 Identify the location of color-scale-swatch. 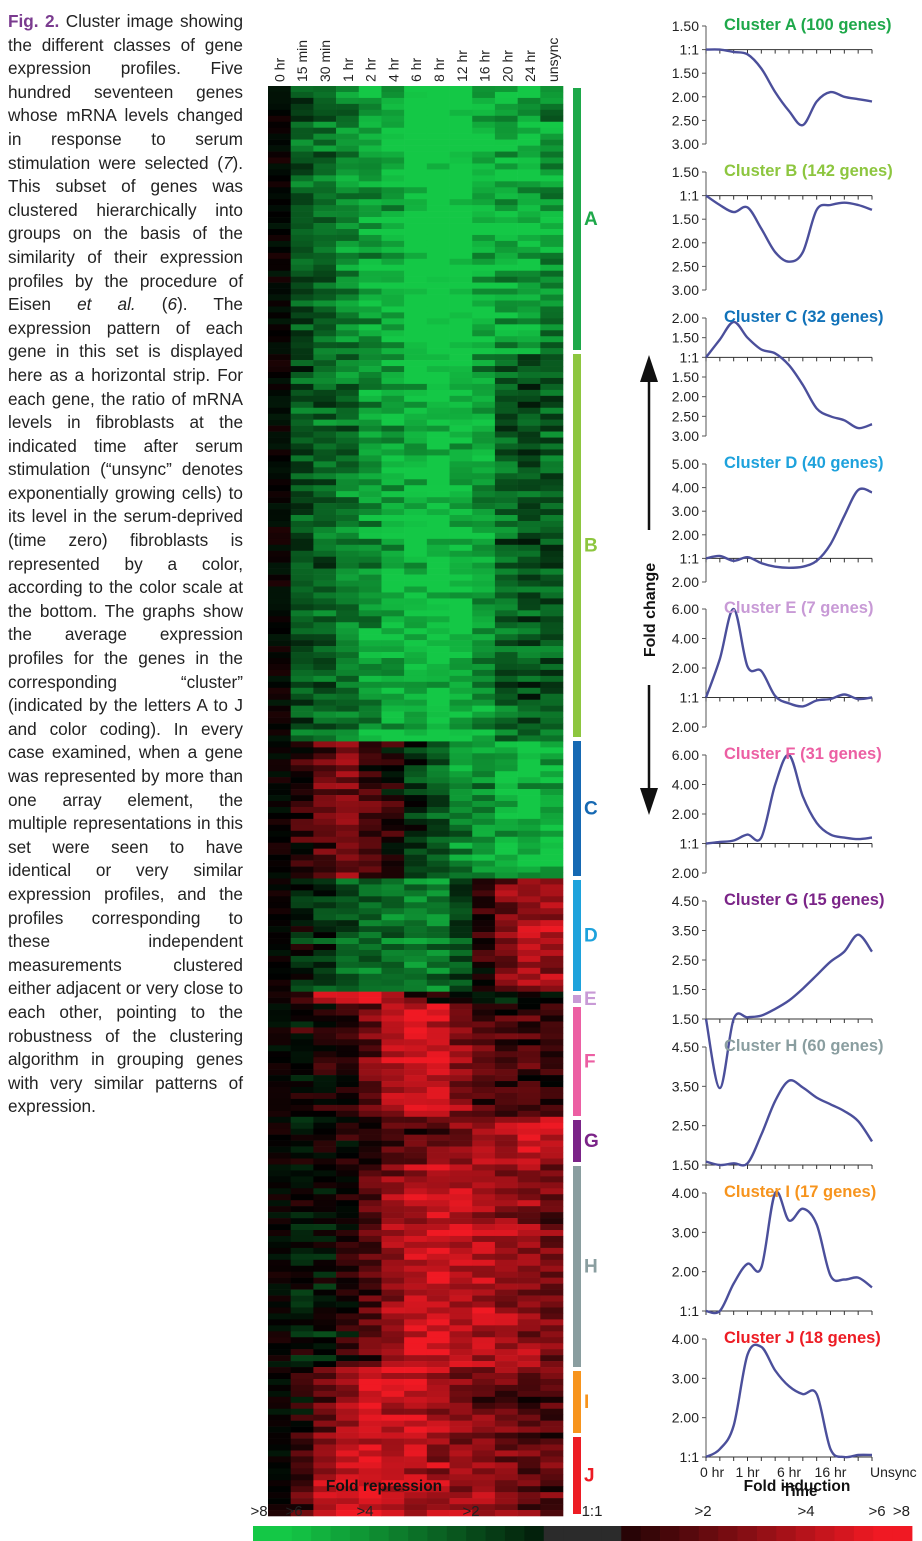
(670, 1533).